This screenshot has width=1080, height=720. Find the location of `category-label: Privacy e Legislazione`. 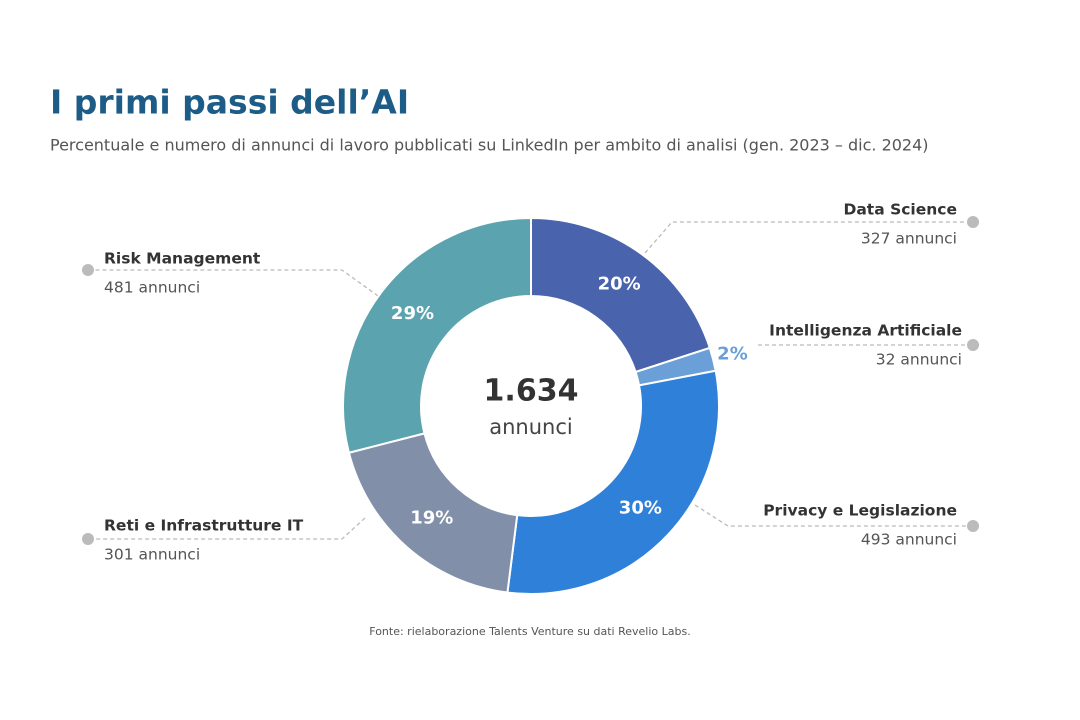

category-label: Privacy e Legislazione is located at coordinates (860, 511).